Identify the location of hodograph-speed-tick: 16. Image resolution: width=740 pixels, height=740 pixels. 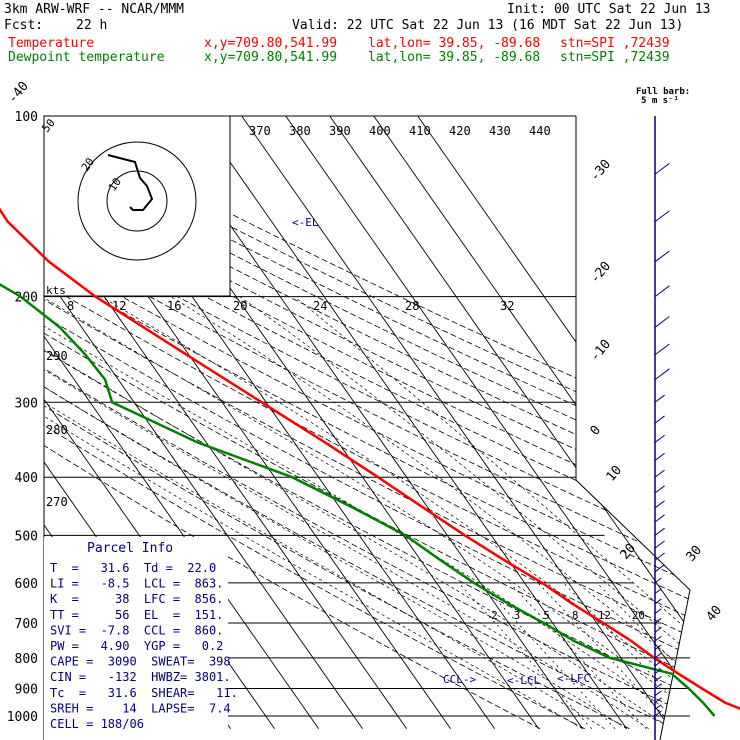
(174, 306).